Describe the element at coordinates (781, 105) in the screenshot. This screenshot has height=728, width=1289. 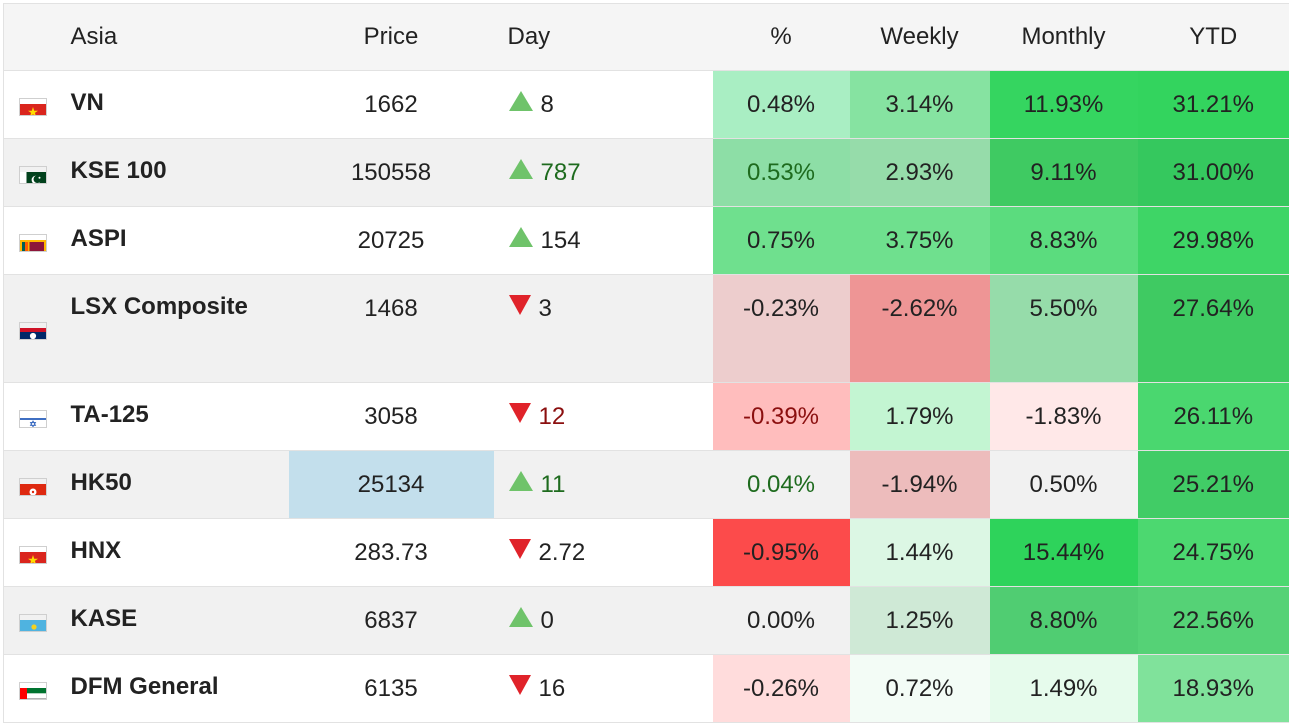
I see `percent-change: 0.48%` at that location.